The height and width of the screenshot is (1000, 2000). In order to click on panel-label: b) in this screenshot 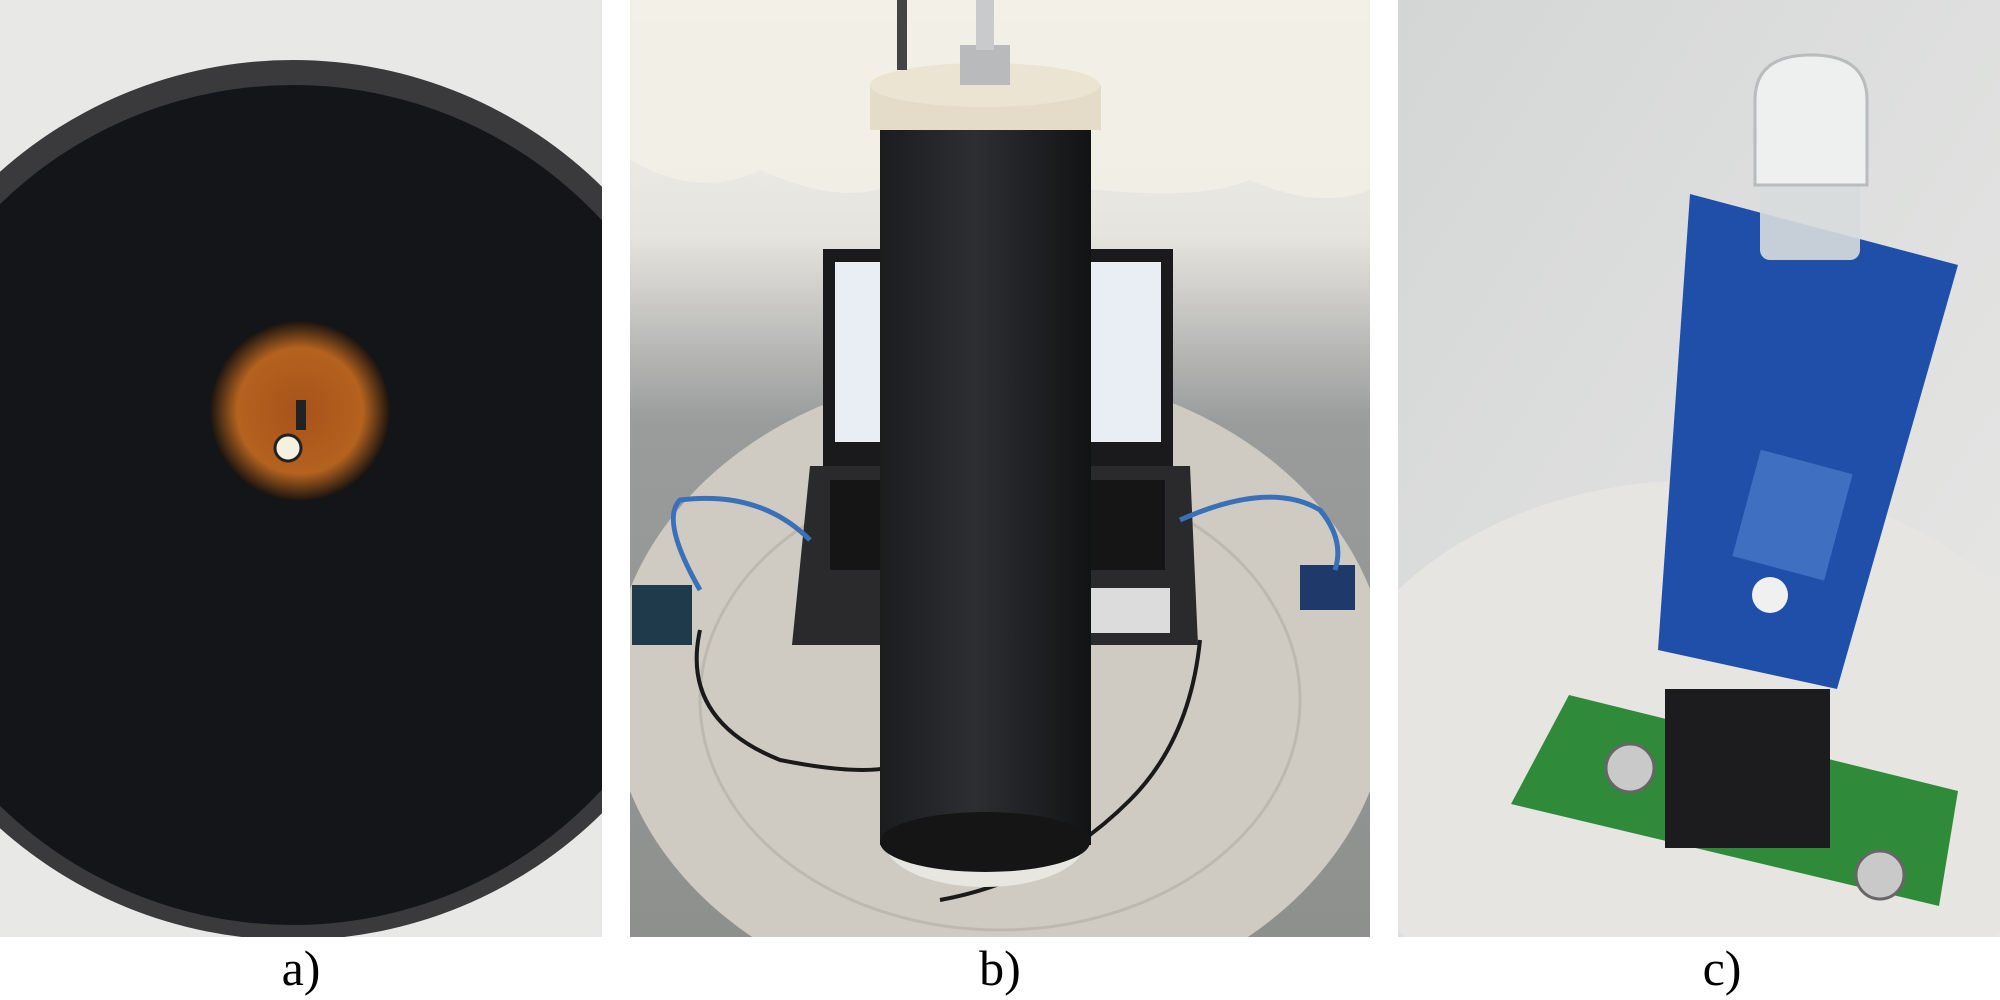, I will do `click(1000, 968)`.